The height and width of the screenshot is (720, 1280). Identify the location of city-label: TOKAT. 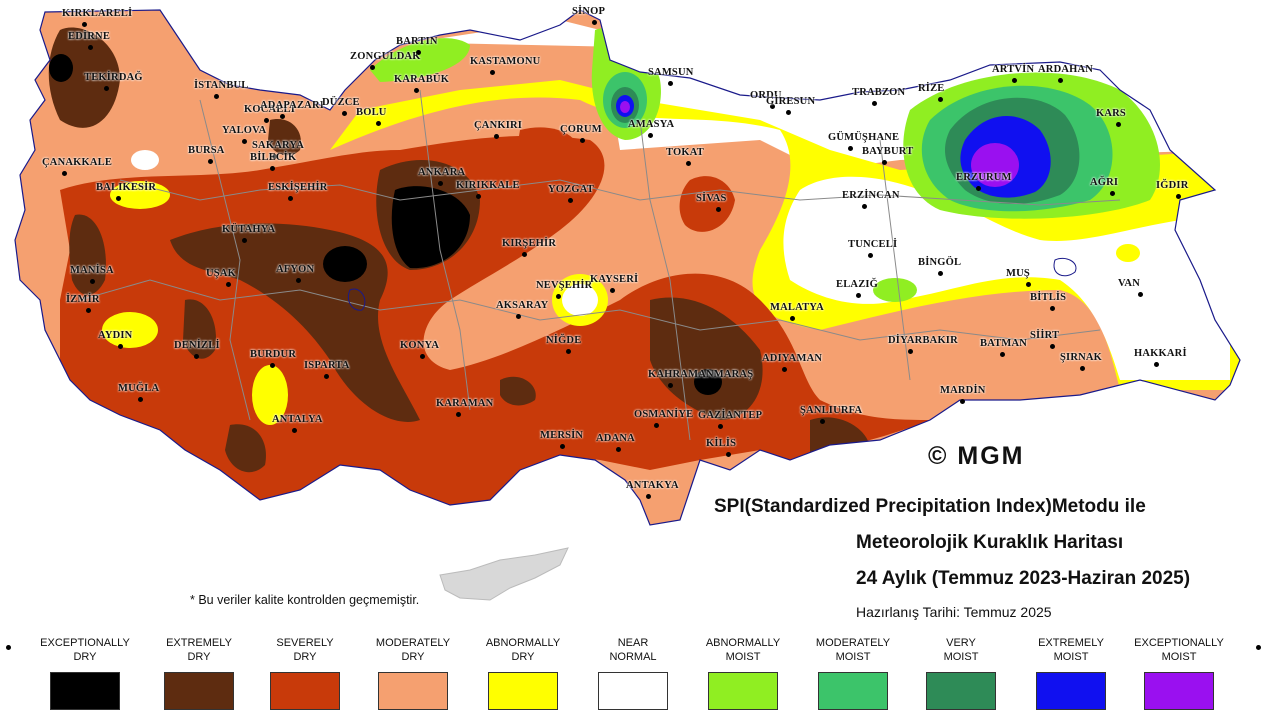
(685, 152).